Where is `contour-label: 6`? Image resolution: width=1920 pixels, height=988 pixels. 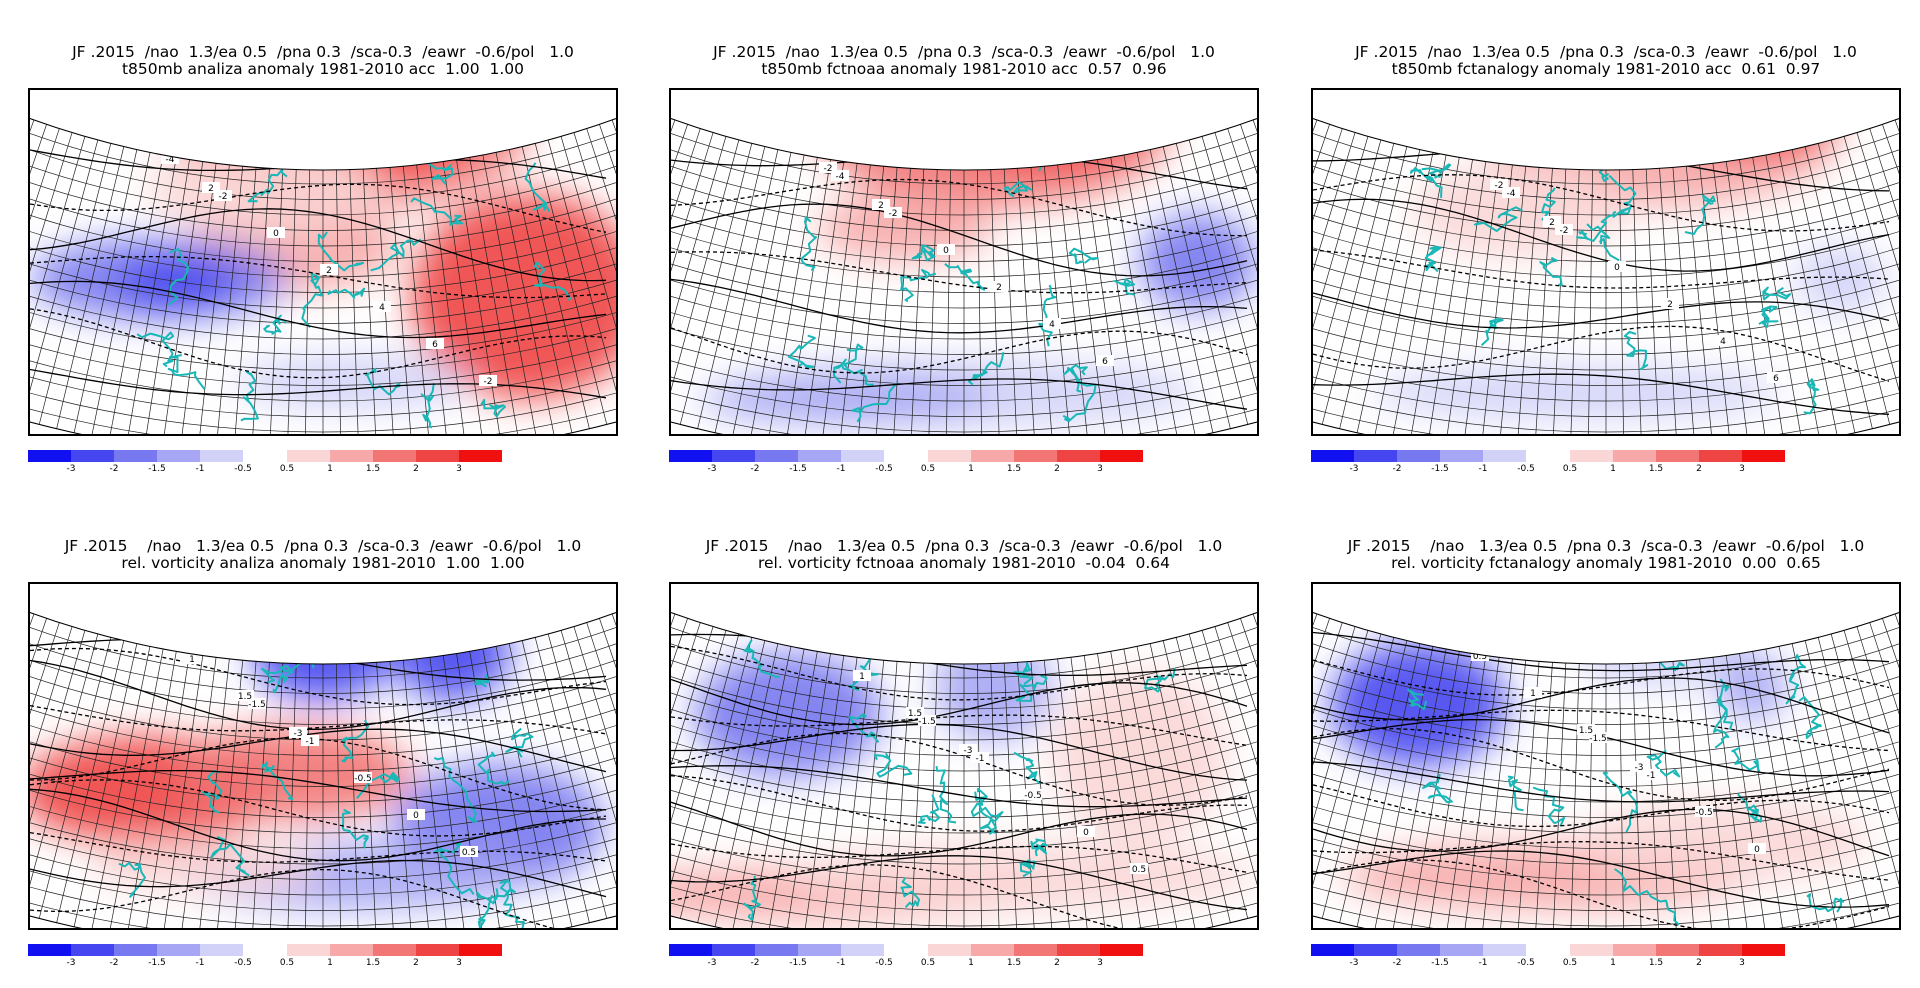
contour-label: 6 is located at coordinates (1105, 362).